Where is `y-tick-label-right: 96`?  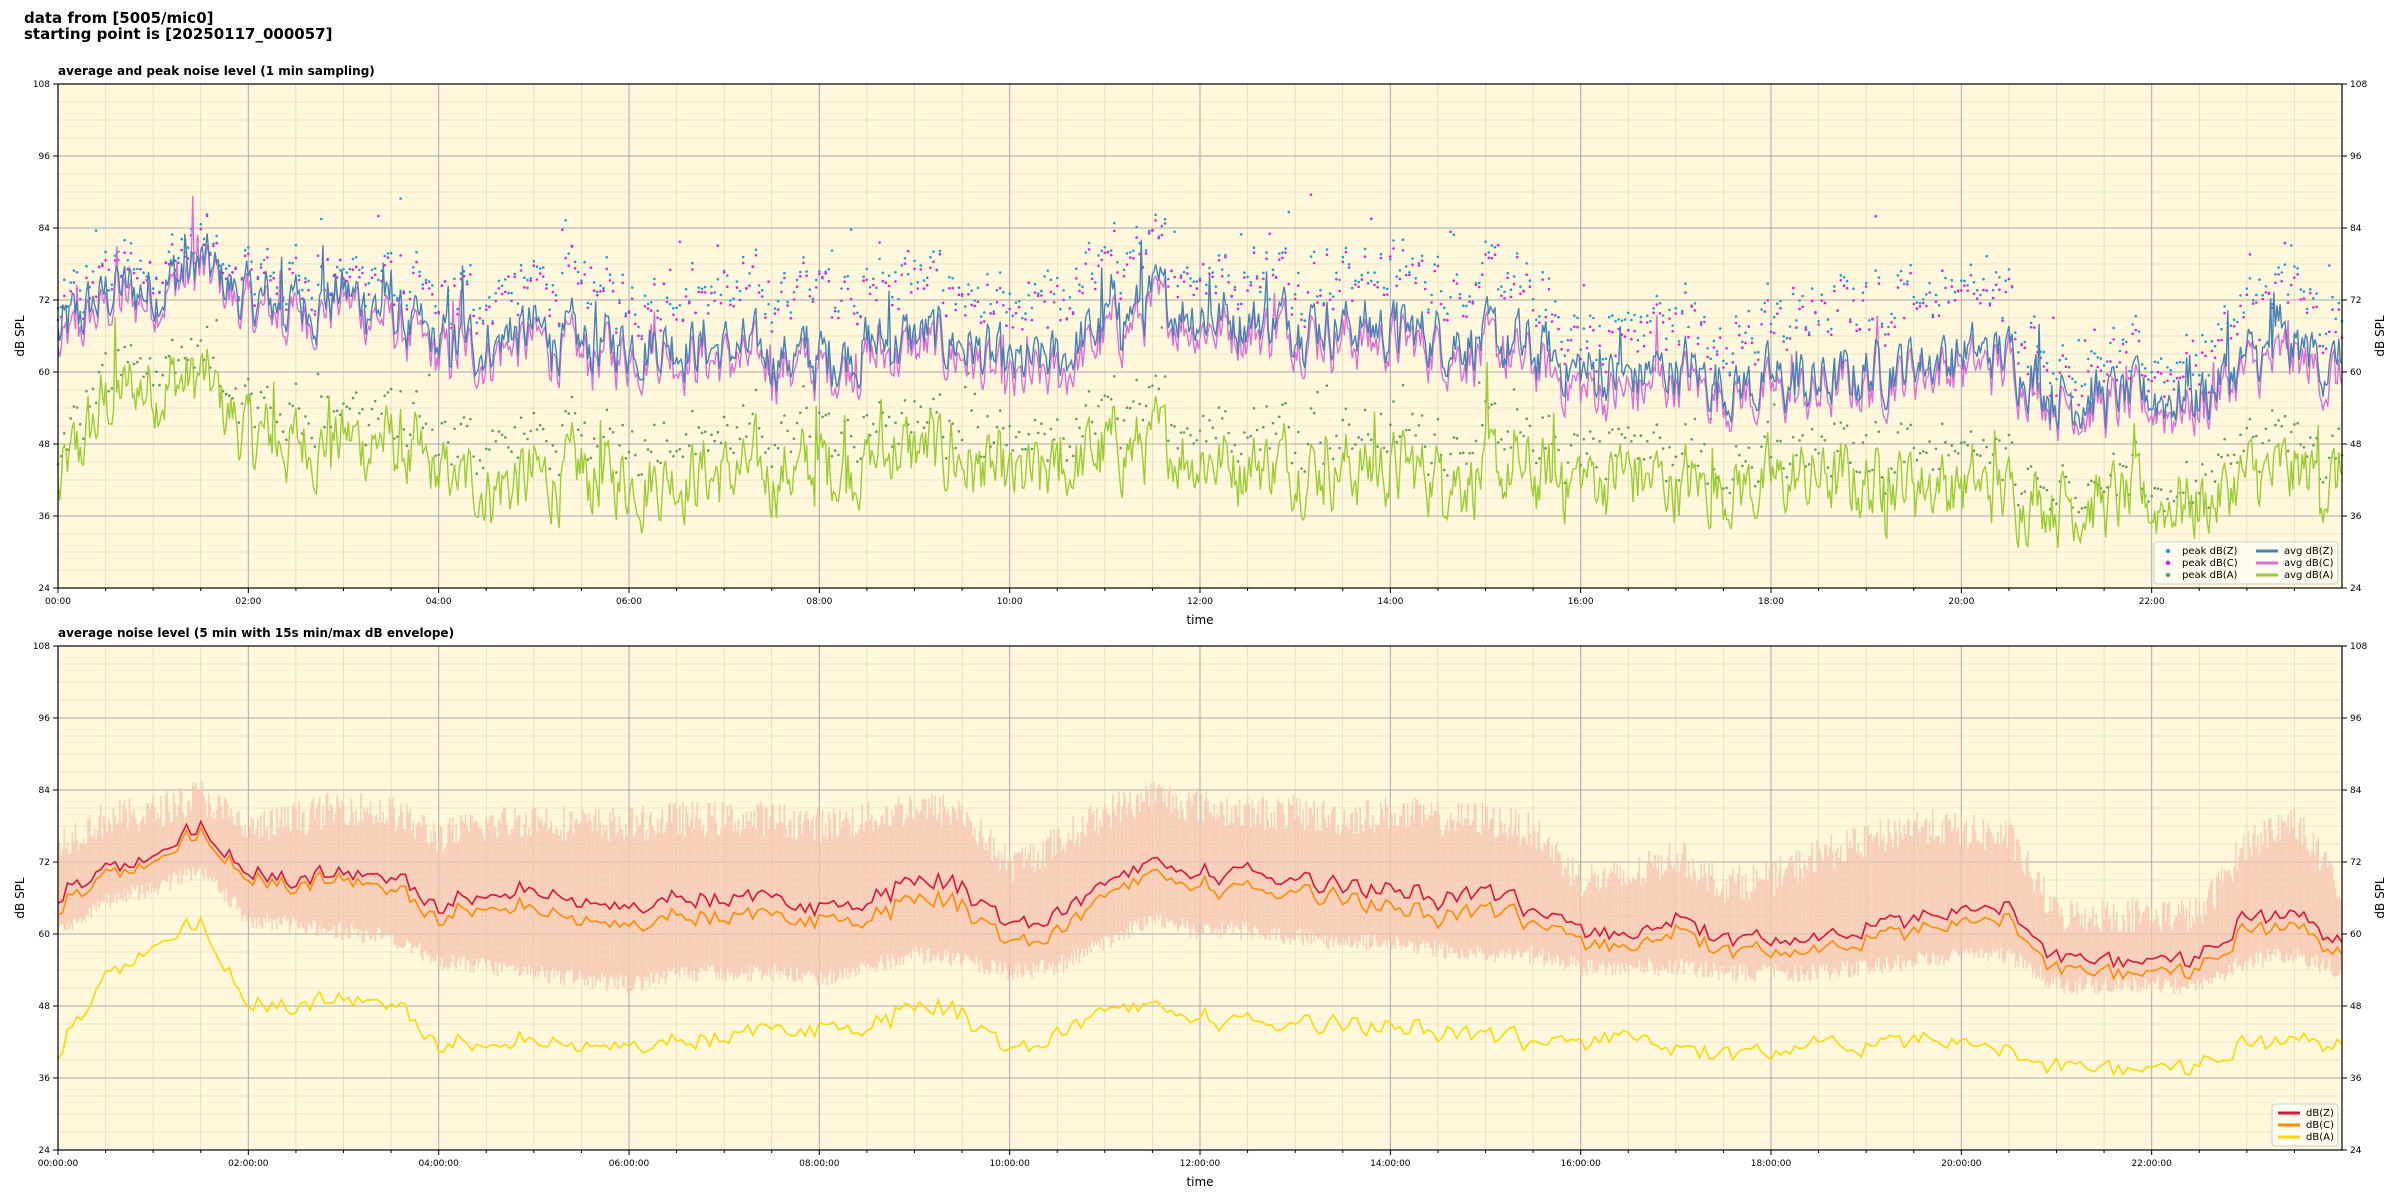
y-tick-label-right: 96 is located at coordinates (2356, 719).